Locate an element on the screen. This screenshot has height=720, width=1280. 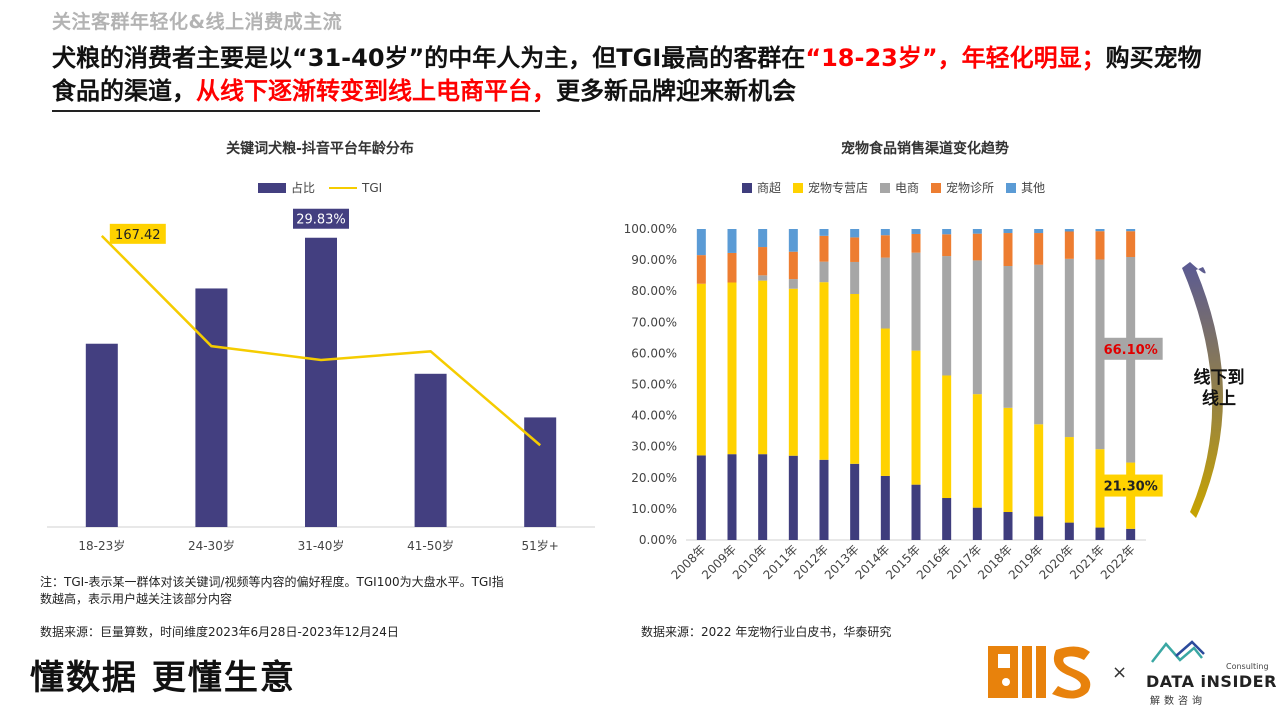
stack-其他-2009年 is located at coordinates (732, 241).